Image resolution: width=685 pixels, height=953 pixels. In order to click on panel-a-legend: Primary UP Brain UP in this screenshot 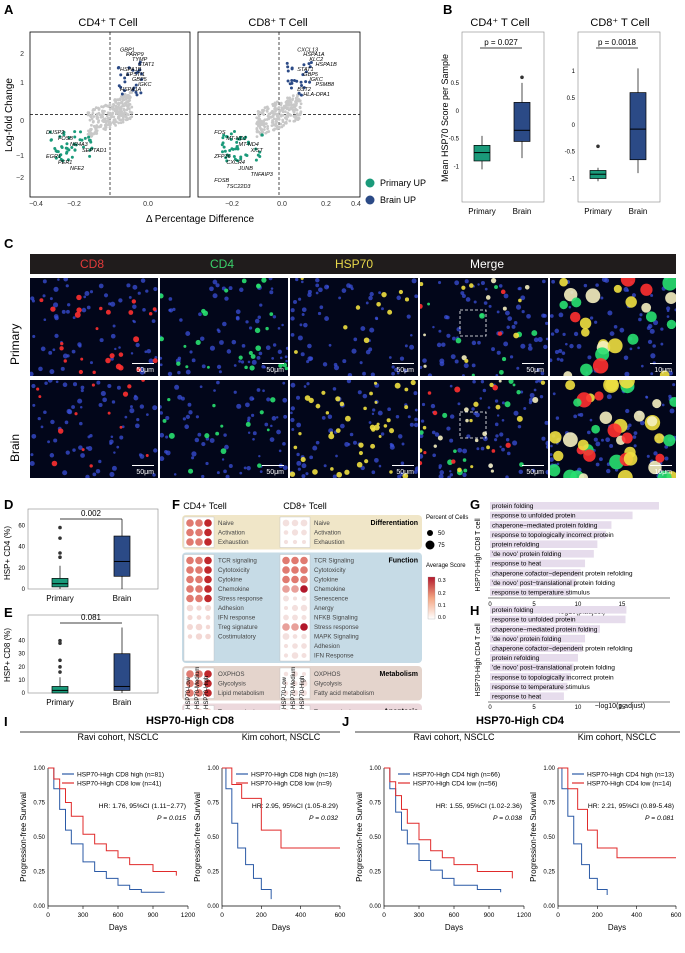, I will do `click(395, 191)`.